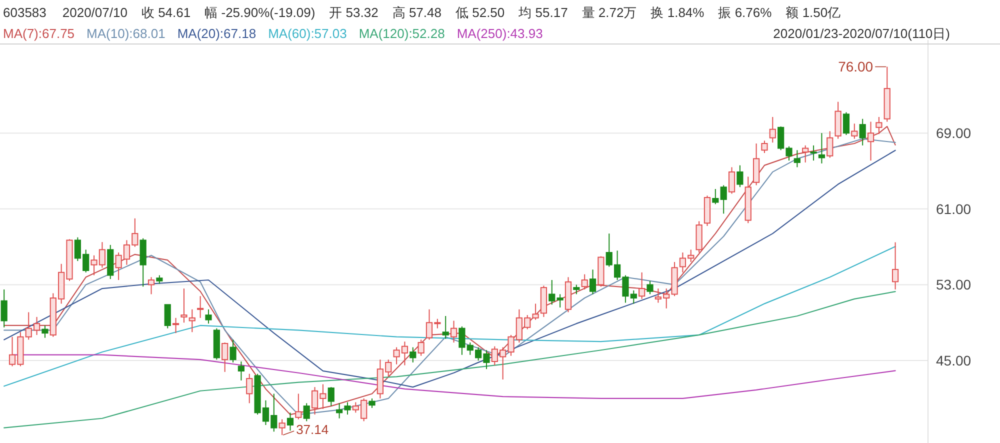 This screenshot has height=443, width=1000. What do you see at coordinates (954, 133) in the screenshot?
I see `y-tick-label: 69.00` at bounding box center [954, 133].